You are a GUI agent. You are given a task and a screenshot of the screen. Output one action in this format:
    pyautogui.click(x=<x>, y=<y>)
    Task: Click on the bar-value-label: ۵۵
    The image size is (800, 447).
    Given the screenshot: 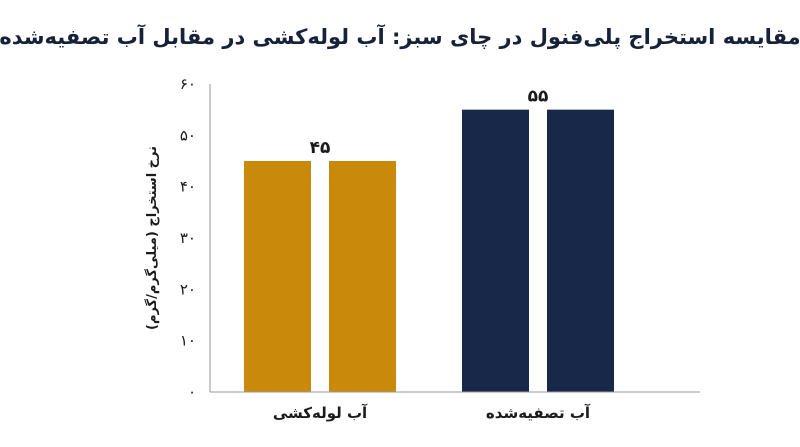 What is the action you would take?
    pyautogui.click(x=538, y=97)
    